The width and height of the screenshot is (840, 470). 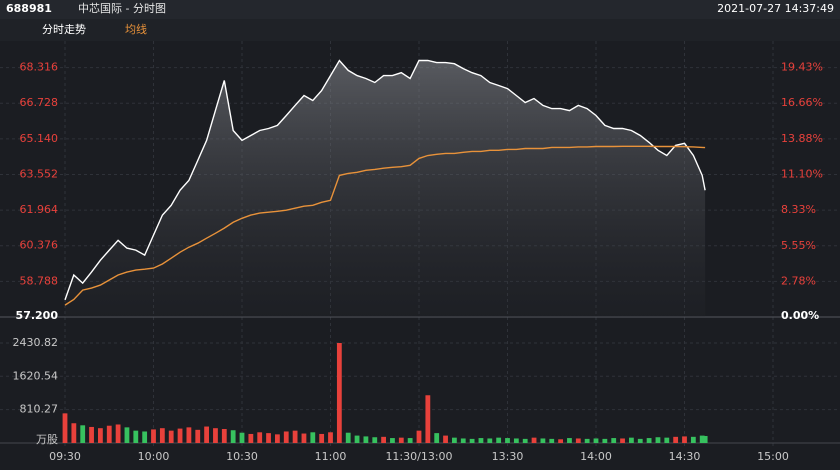 I want to click on x-tick-label: 11:00, so click(x=331, y=456).